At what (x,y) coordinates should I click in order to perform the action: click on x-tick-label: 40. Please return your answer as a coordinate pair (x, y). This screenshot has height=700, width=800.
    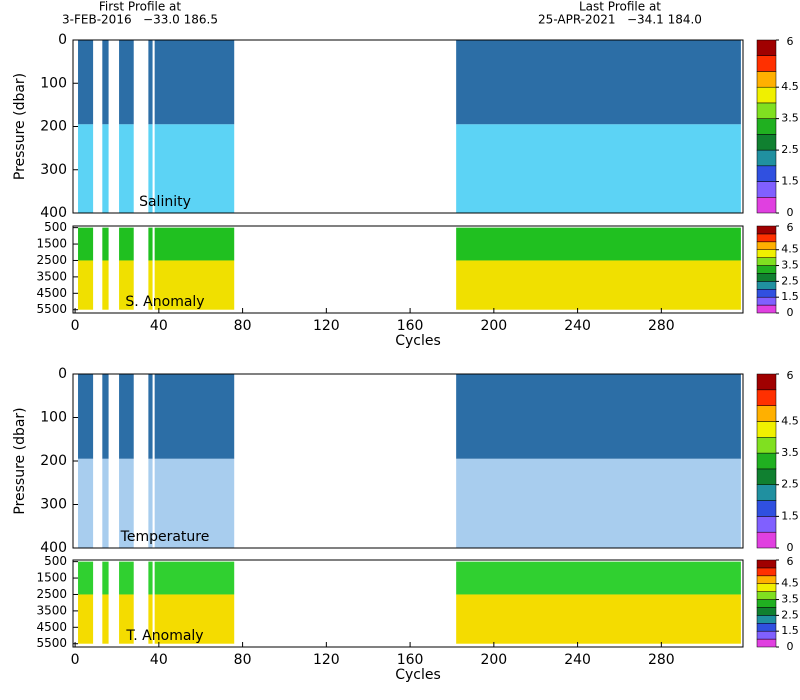
    Looking at the image, I should click on (159, 660).